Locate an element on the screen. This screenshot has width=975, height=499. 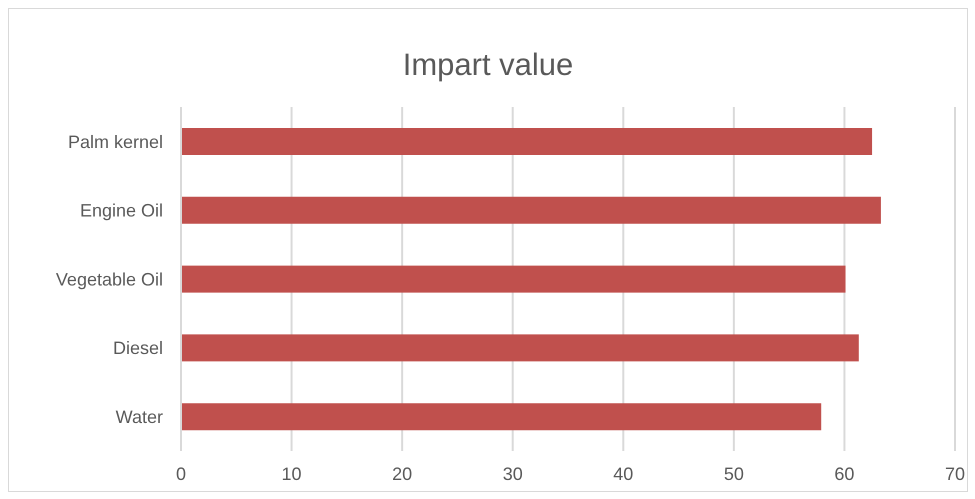
y-tick-label: Engine Oil is located at coordinates (121, 210).